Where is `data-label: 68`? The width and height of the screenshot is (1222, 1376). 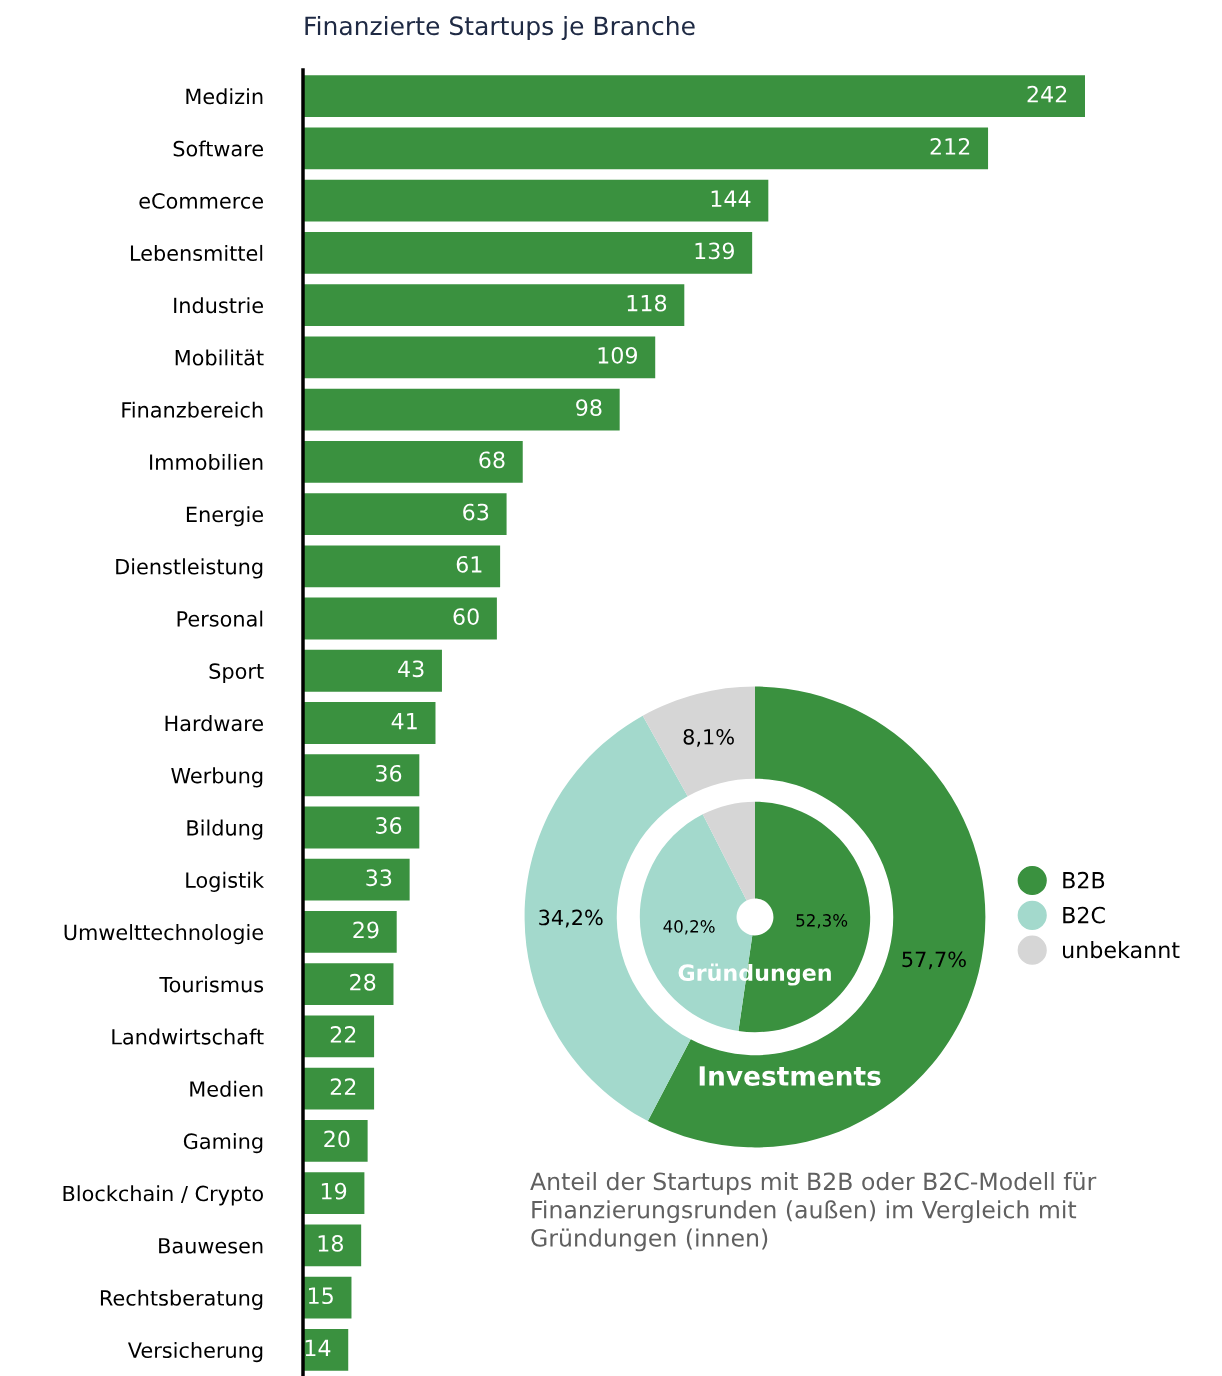
data-label: 68 is located at coordinates (492, 460).